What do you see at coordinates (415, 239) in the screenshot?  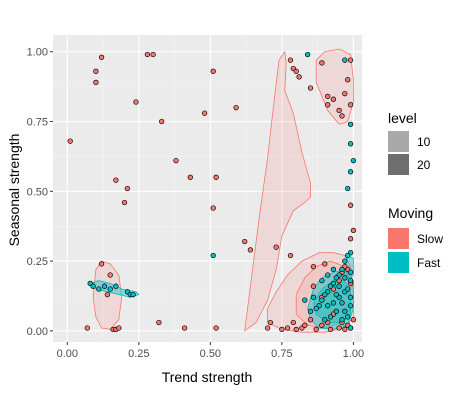 I see `legend-moving: Moving Slow Fast` at bounding box center [415, 239].